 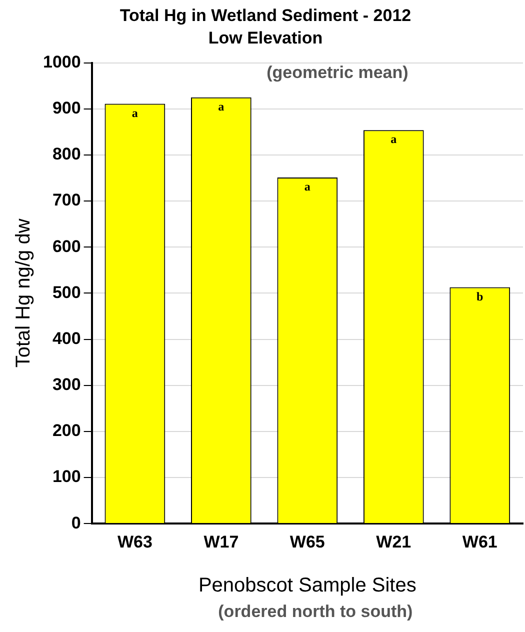 I want to click on x-tick-label: W17, so click(x=221, y=542).